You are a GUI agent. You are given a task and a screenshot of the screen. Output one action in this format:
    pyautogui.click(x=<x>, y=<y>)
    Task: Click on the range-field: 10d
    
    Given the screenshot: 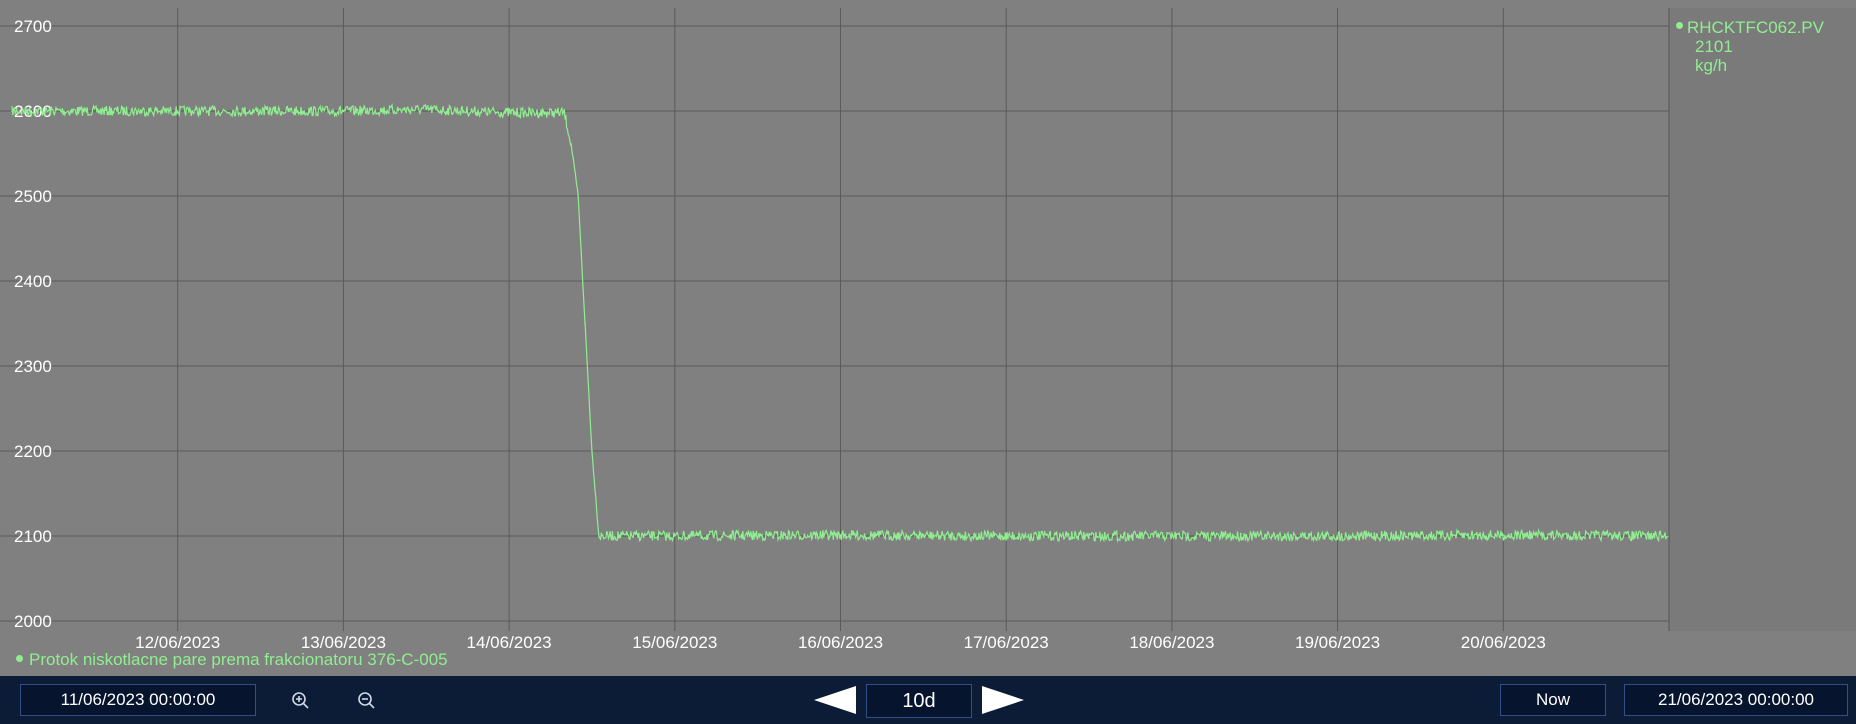 What is the action you would take?
    pyautogui.click(x=919, y=701)
    